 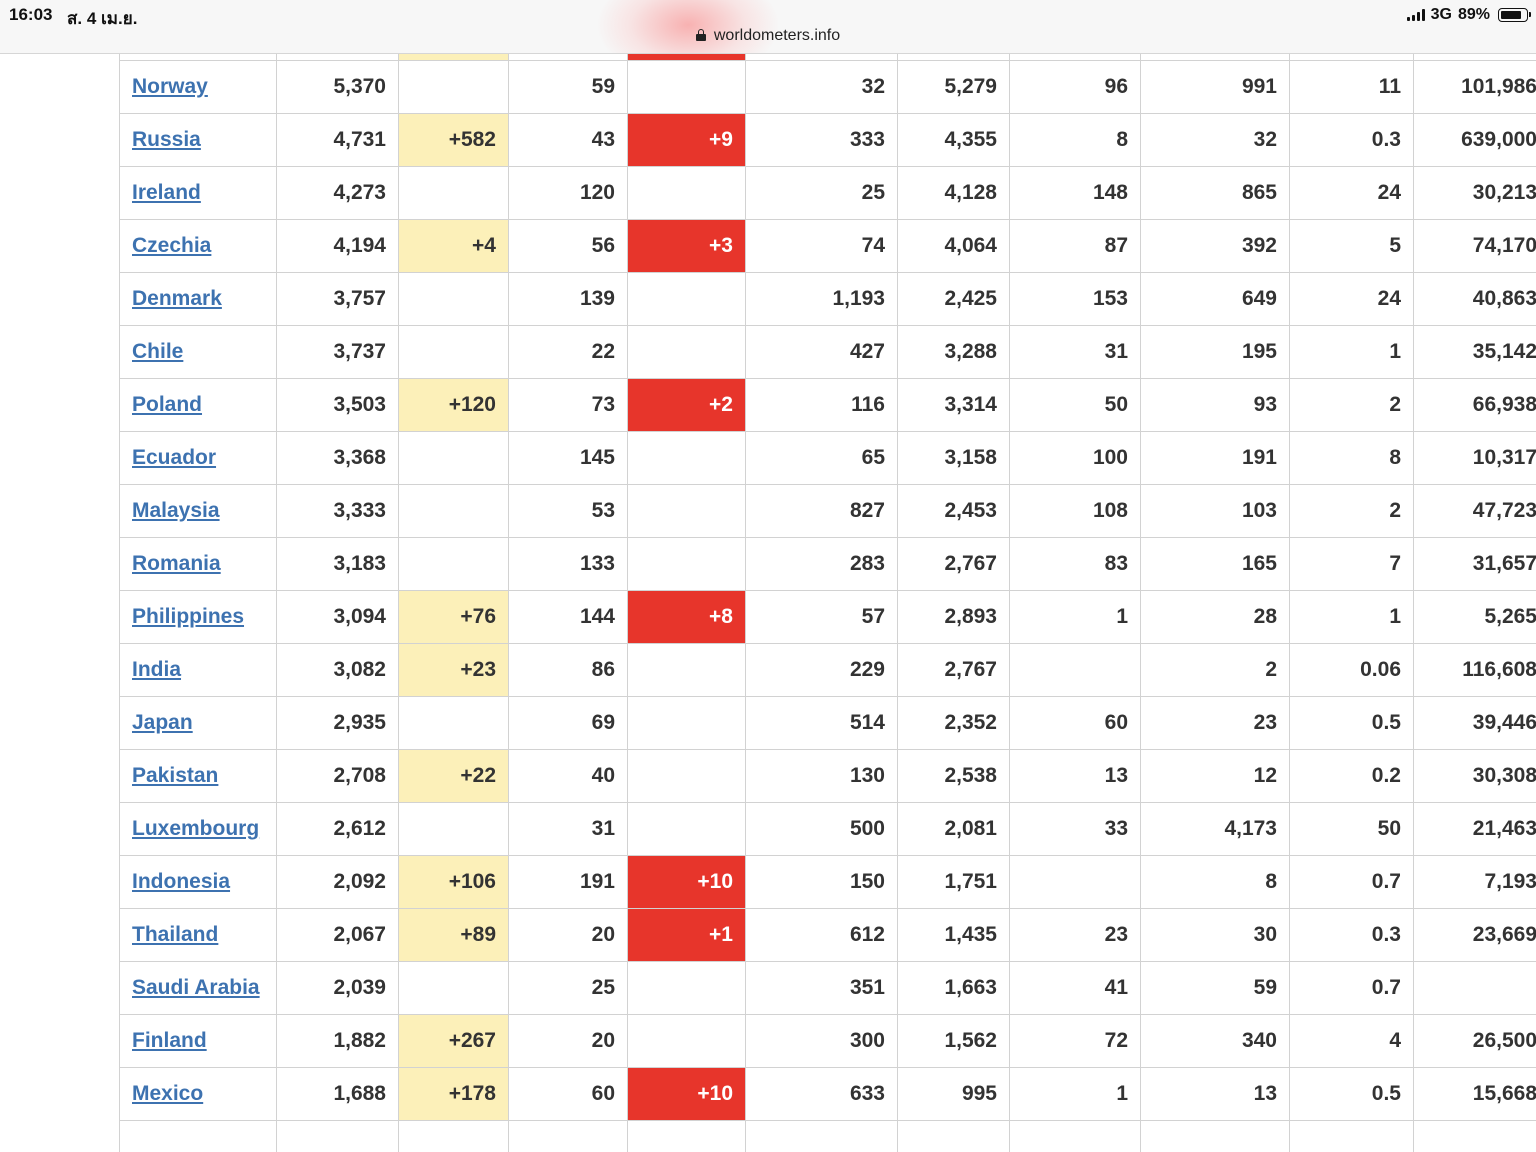 I want to click on total-cases-cell: 3,503, so click(x=337, y=405).